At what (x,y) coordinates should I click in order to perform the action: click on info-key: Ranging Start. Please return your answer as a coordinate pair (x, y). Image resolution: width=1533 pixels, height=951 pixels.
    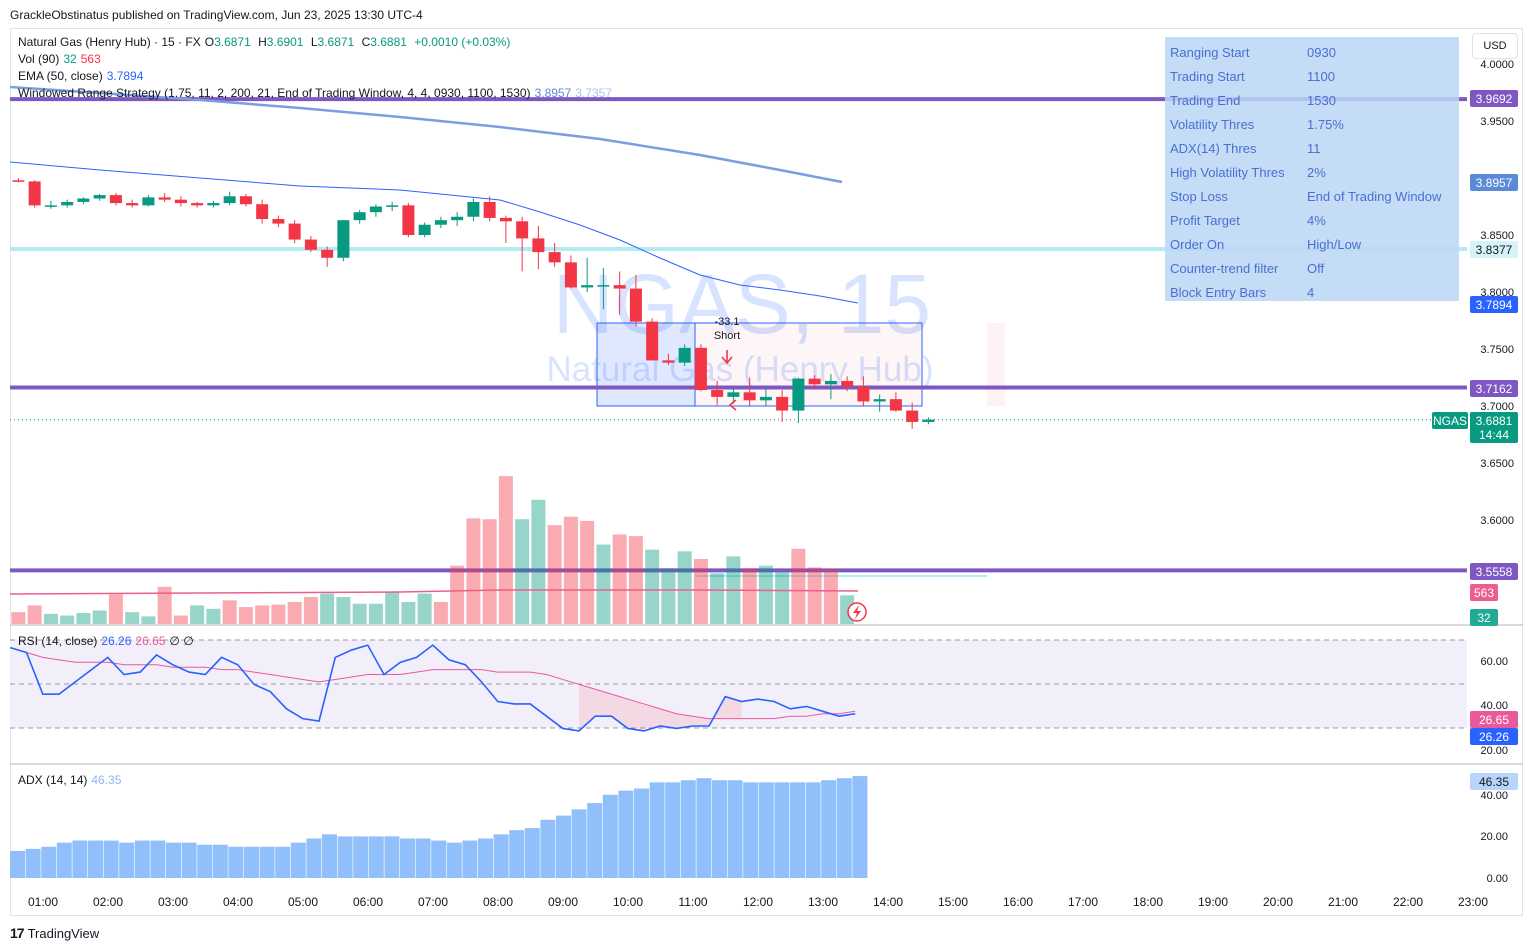
    Looking at the image, I should click on (1210, 52).